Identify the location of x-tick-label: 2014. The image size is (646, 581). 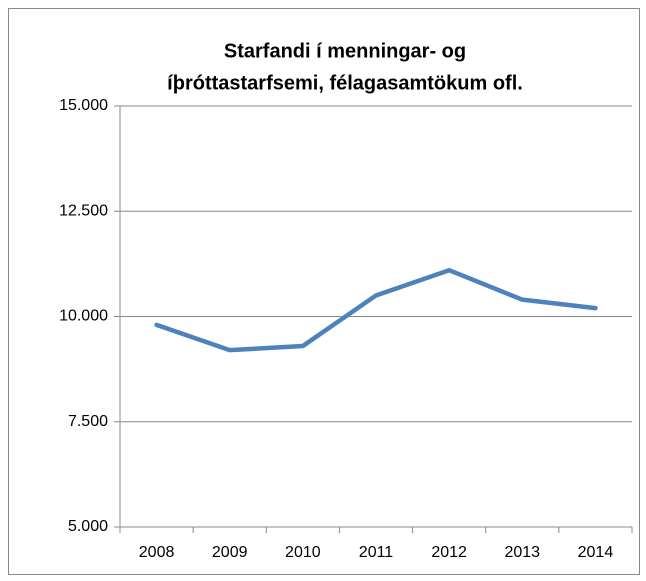
(596, 552).